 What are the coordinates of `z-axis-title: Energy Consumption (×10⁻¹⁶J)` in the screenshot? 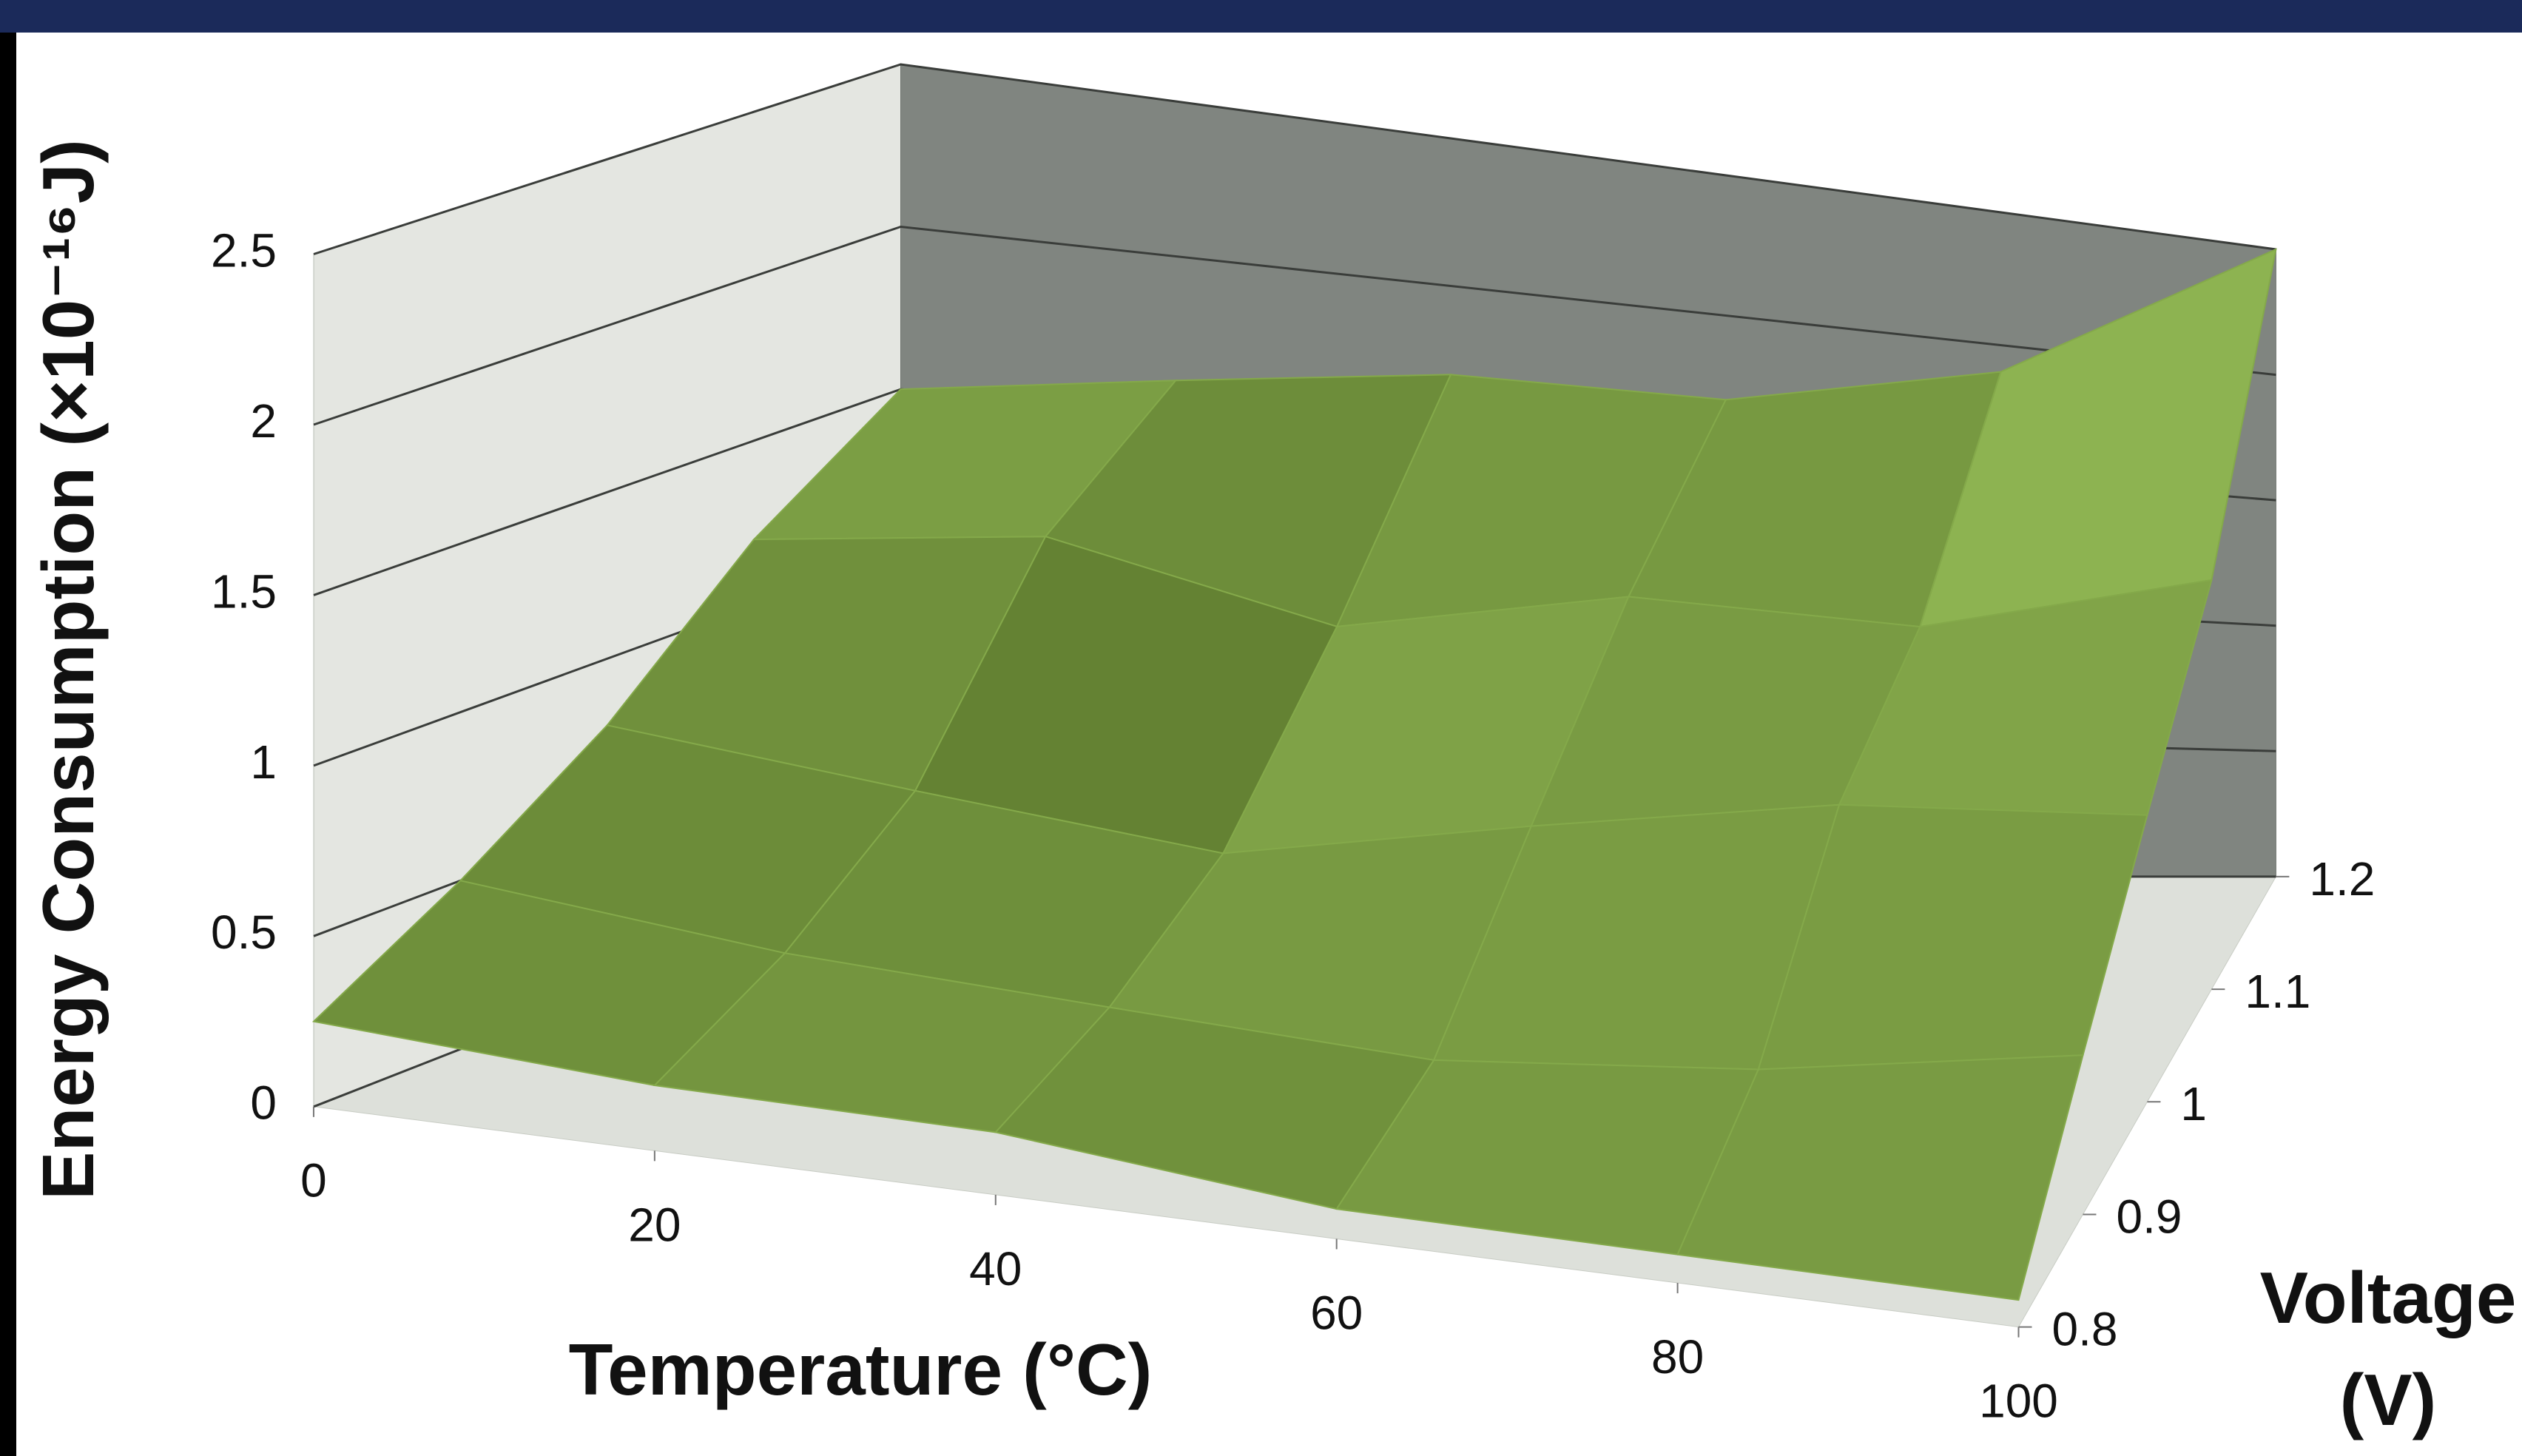 It's located at (68, 669).